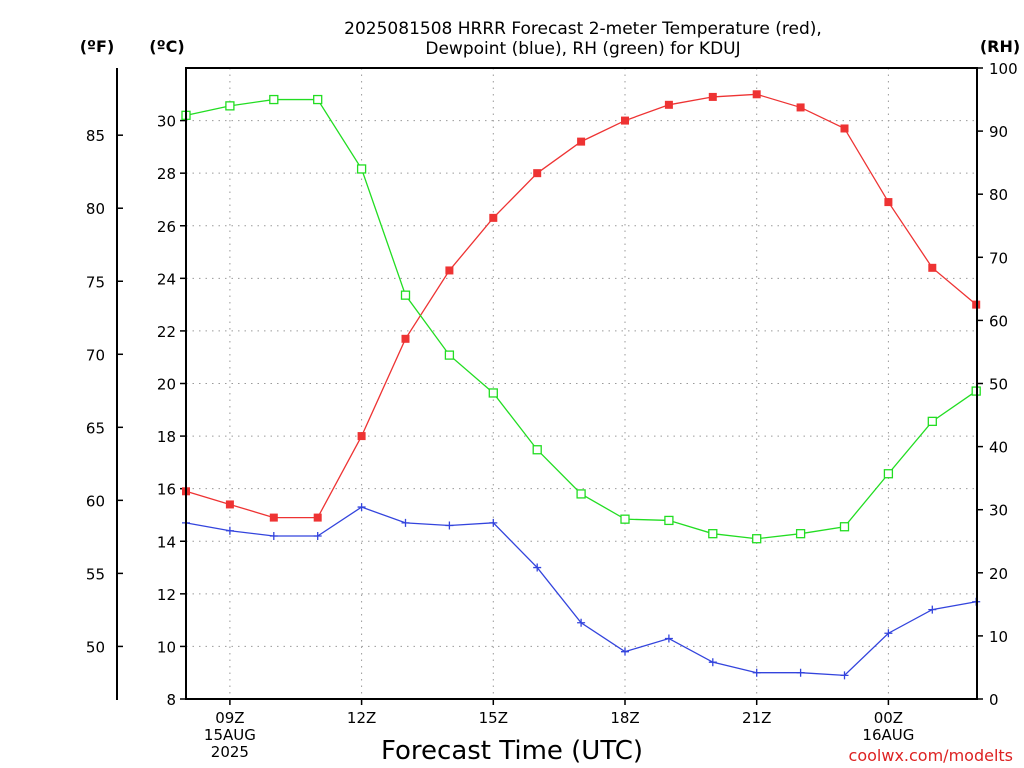  Describe the element at coordinates (95, 574) in the screenshot. I see `fahrenheit-tick-label: 55` at that location.